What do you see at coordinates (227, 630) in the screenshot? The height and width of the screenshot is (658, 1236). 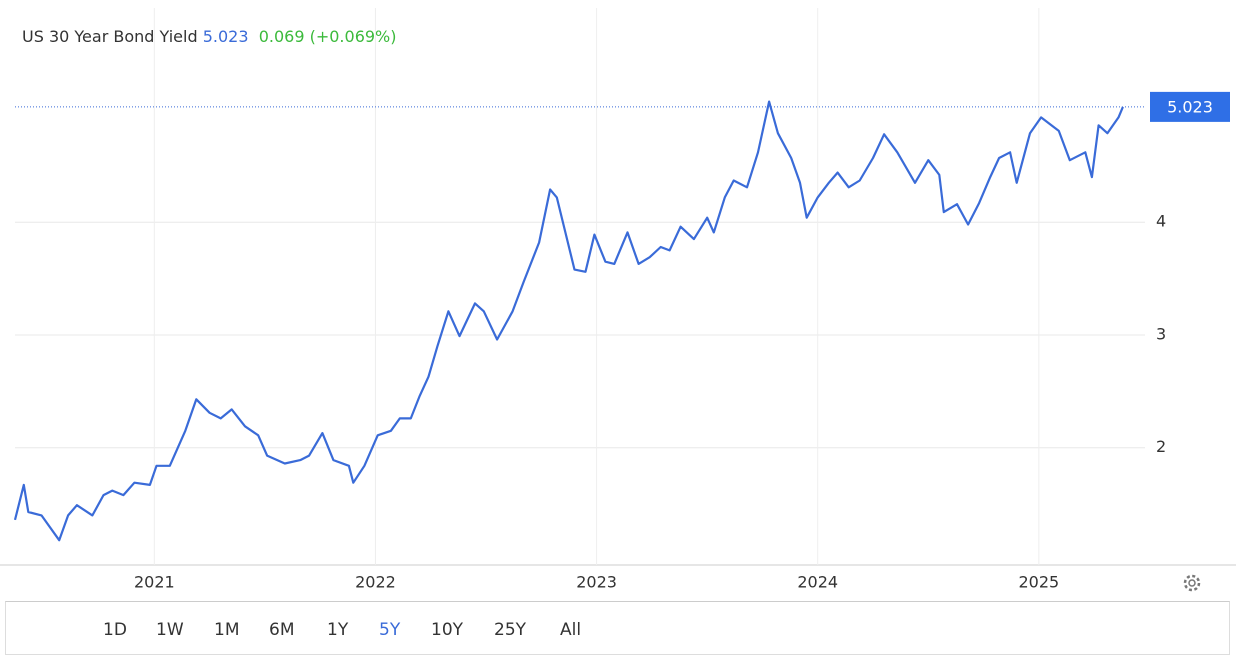 I see `range-button: 1M` at bounding box center [227, 630].